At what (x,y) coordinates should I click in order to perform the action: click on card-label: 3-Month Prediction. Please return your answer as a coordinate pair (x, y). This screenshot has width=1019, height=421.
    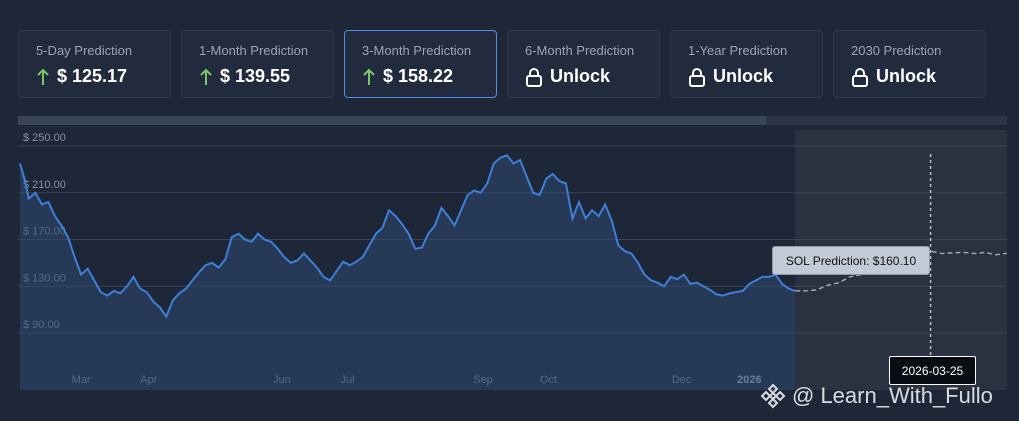
    Looking at the image, I should click on (417, 50).